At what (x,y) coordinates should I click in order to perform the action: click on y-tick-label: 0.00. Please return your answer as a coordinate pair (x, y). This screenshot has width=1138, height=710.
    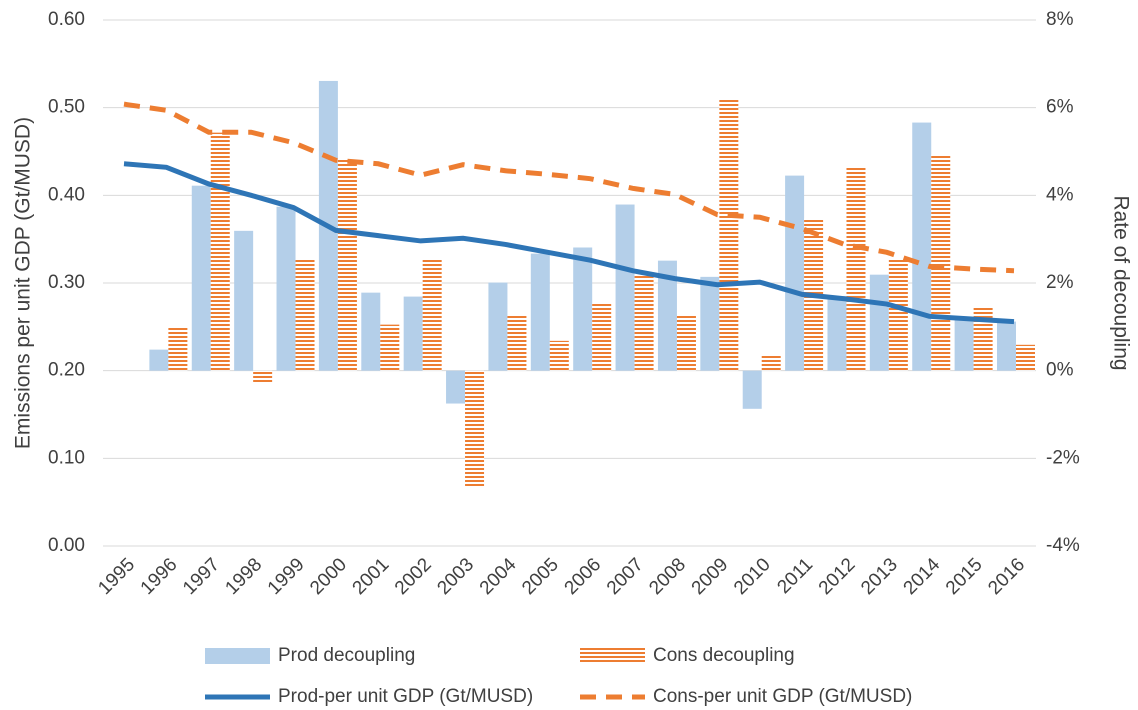
    Looking at the image, I should click on (66, 545).